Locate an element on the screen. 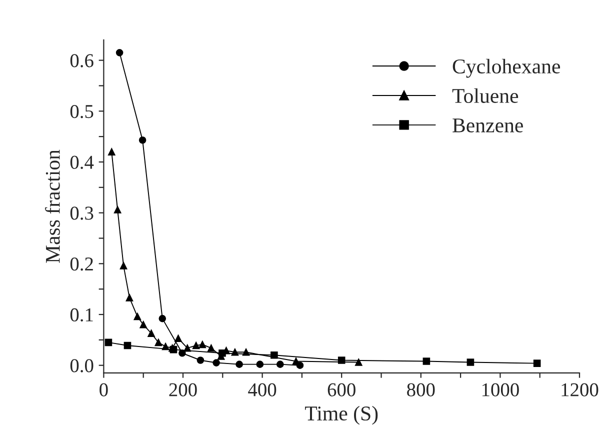  y-tick-label: 0.1 is located at coordinates (81, 315).